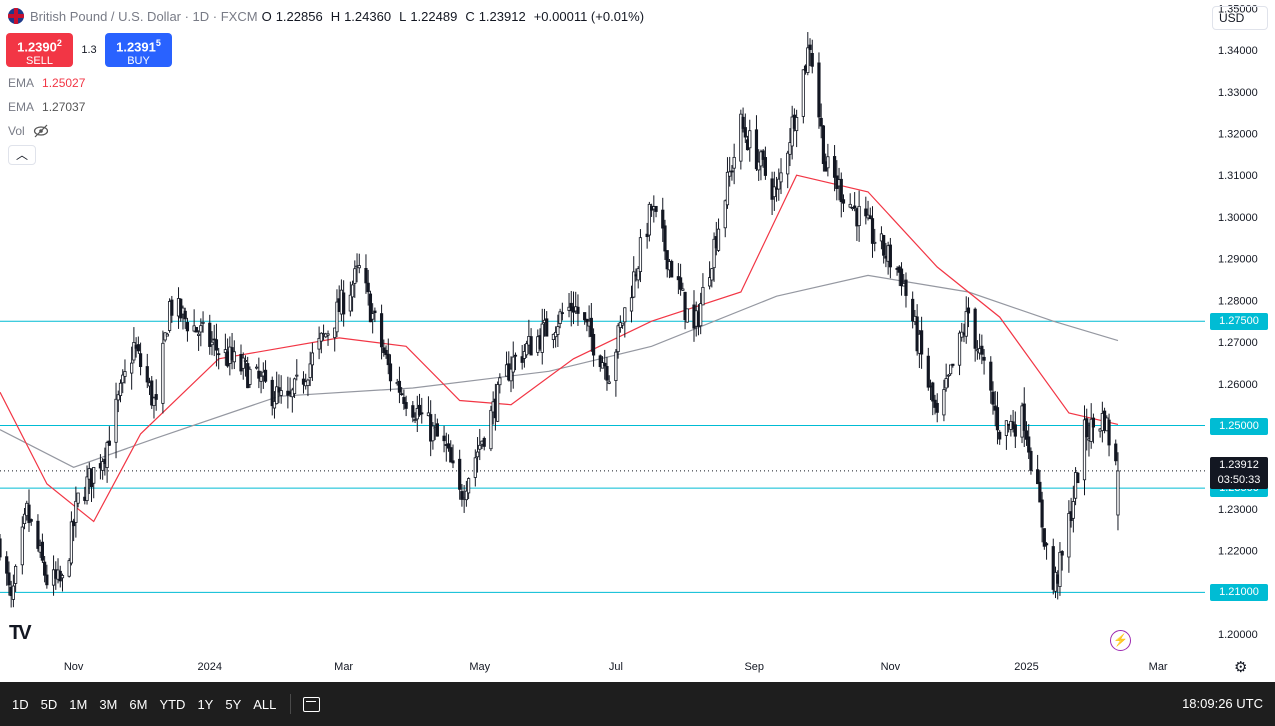 This screenshot has width=1275, height=726. What do you see at coordinates (49, 704) in the screenshot?
I see `range-5d-button: 5D` at bounding box center [49, 704].